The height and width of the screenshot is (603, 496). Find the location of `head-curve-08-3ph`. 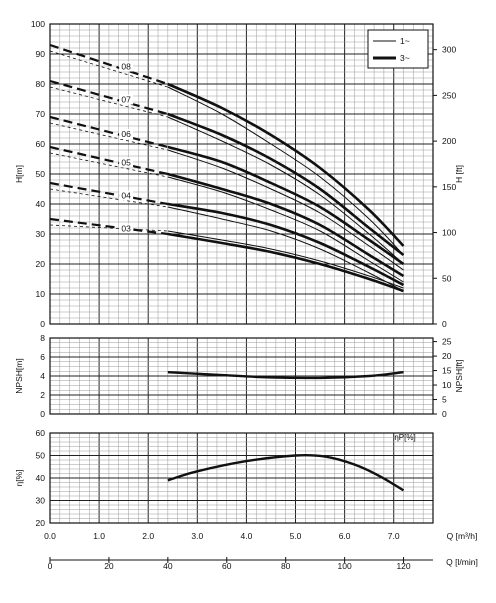

head-curve-08-3ph is located at coordinates (286, 164).